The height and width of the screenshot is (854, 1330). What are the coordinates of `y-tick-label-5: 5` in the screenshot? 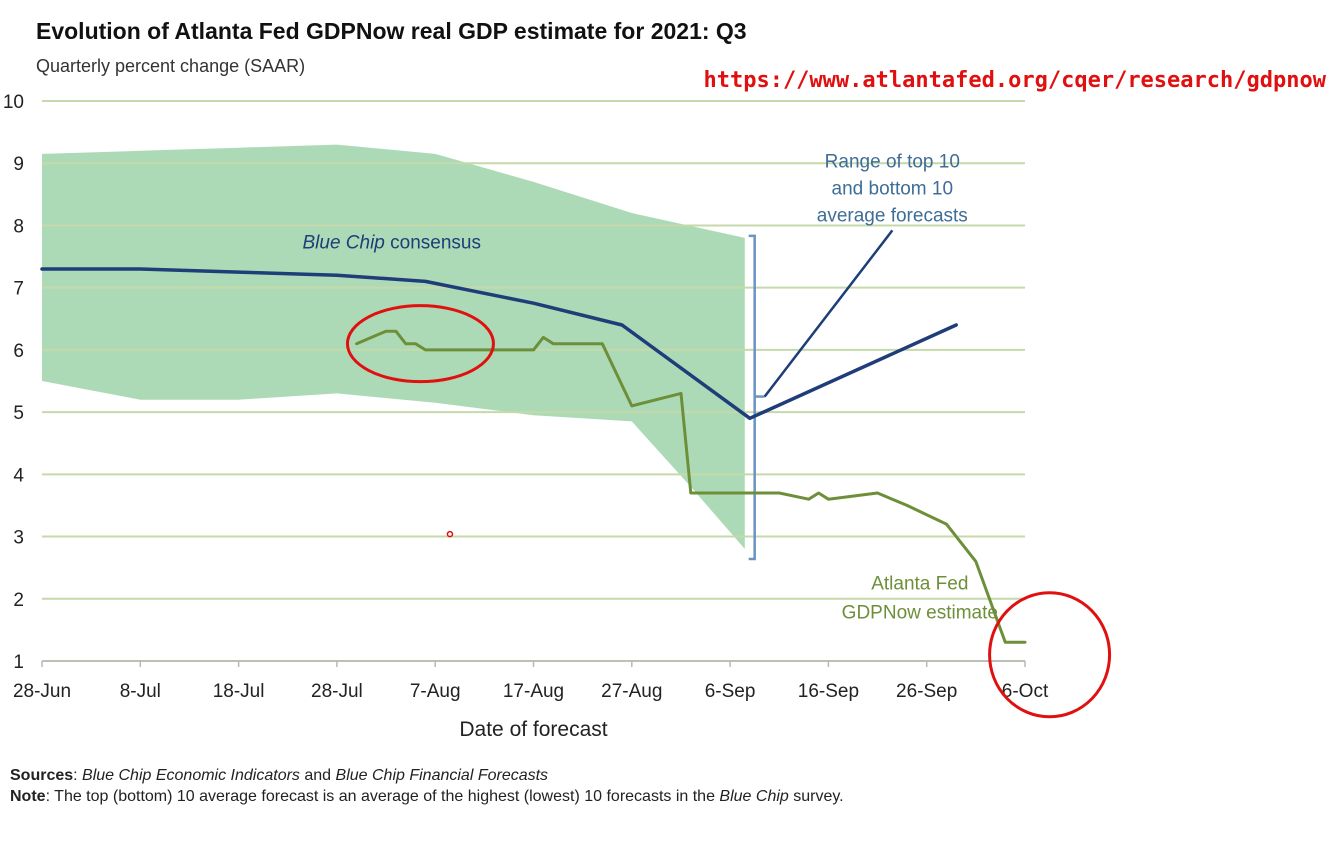 It's located at (18, 413).